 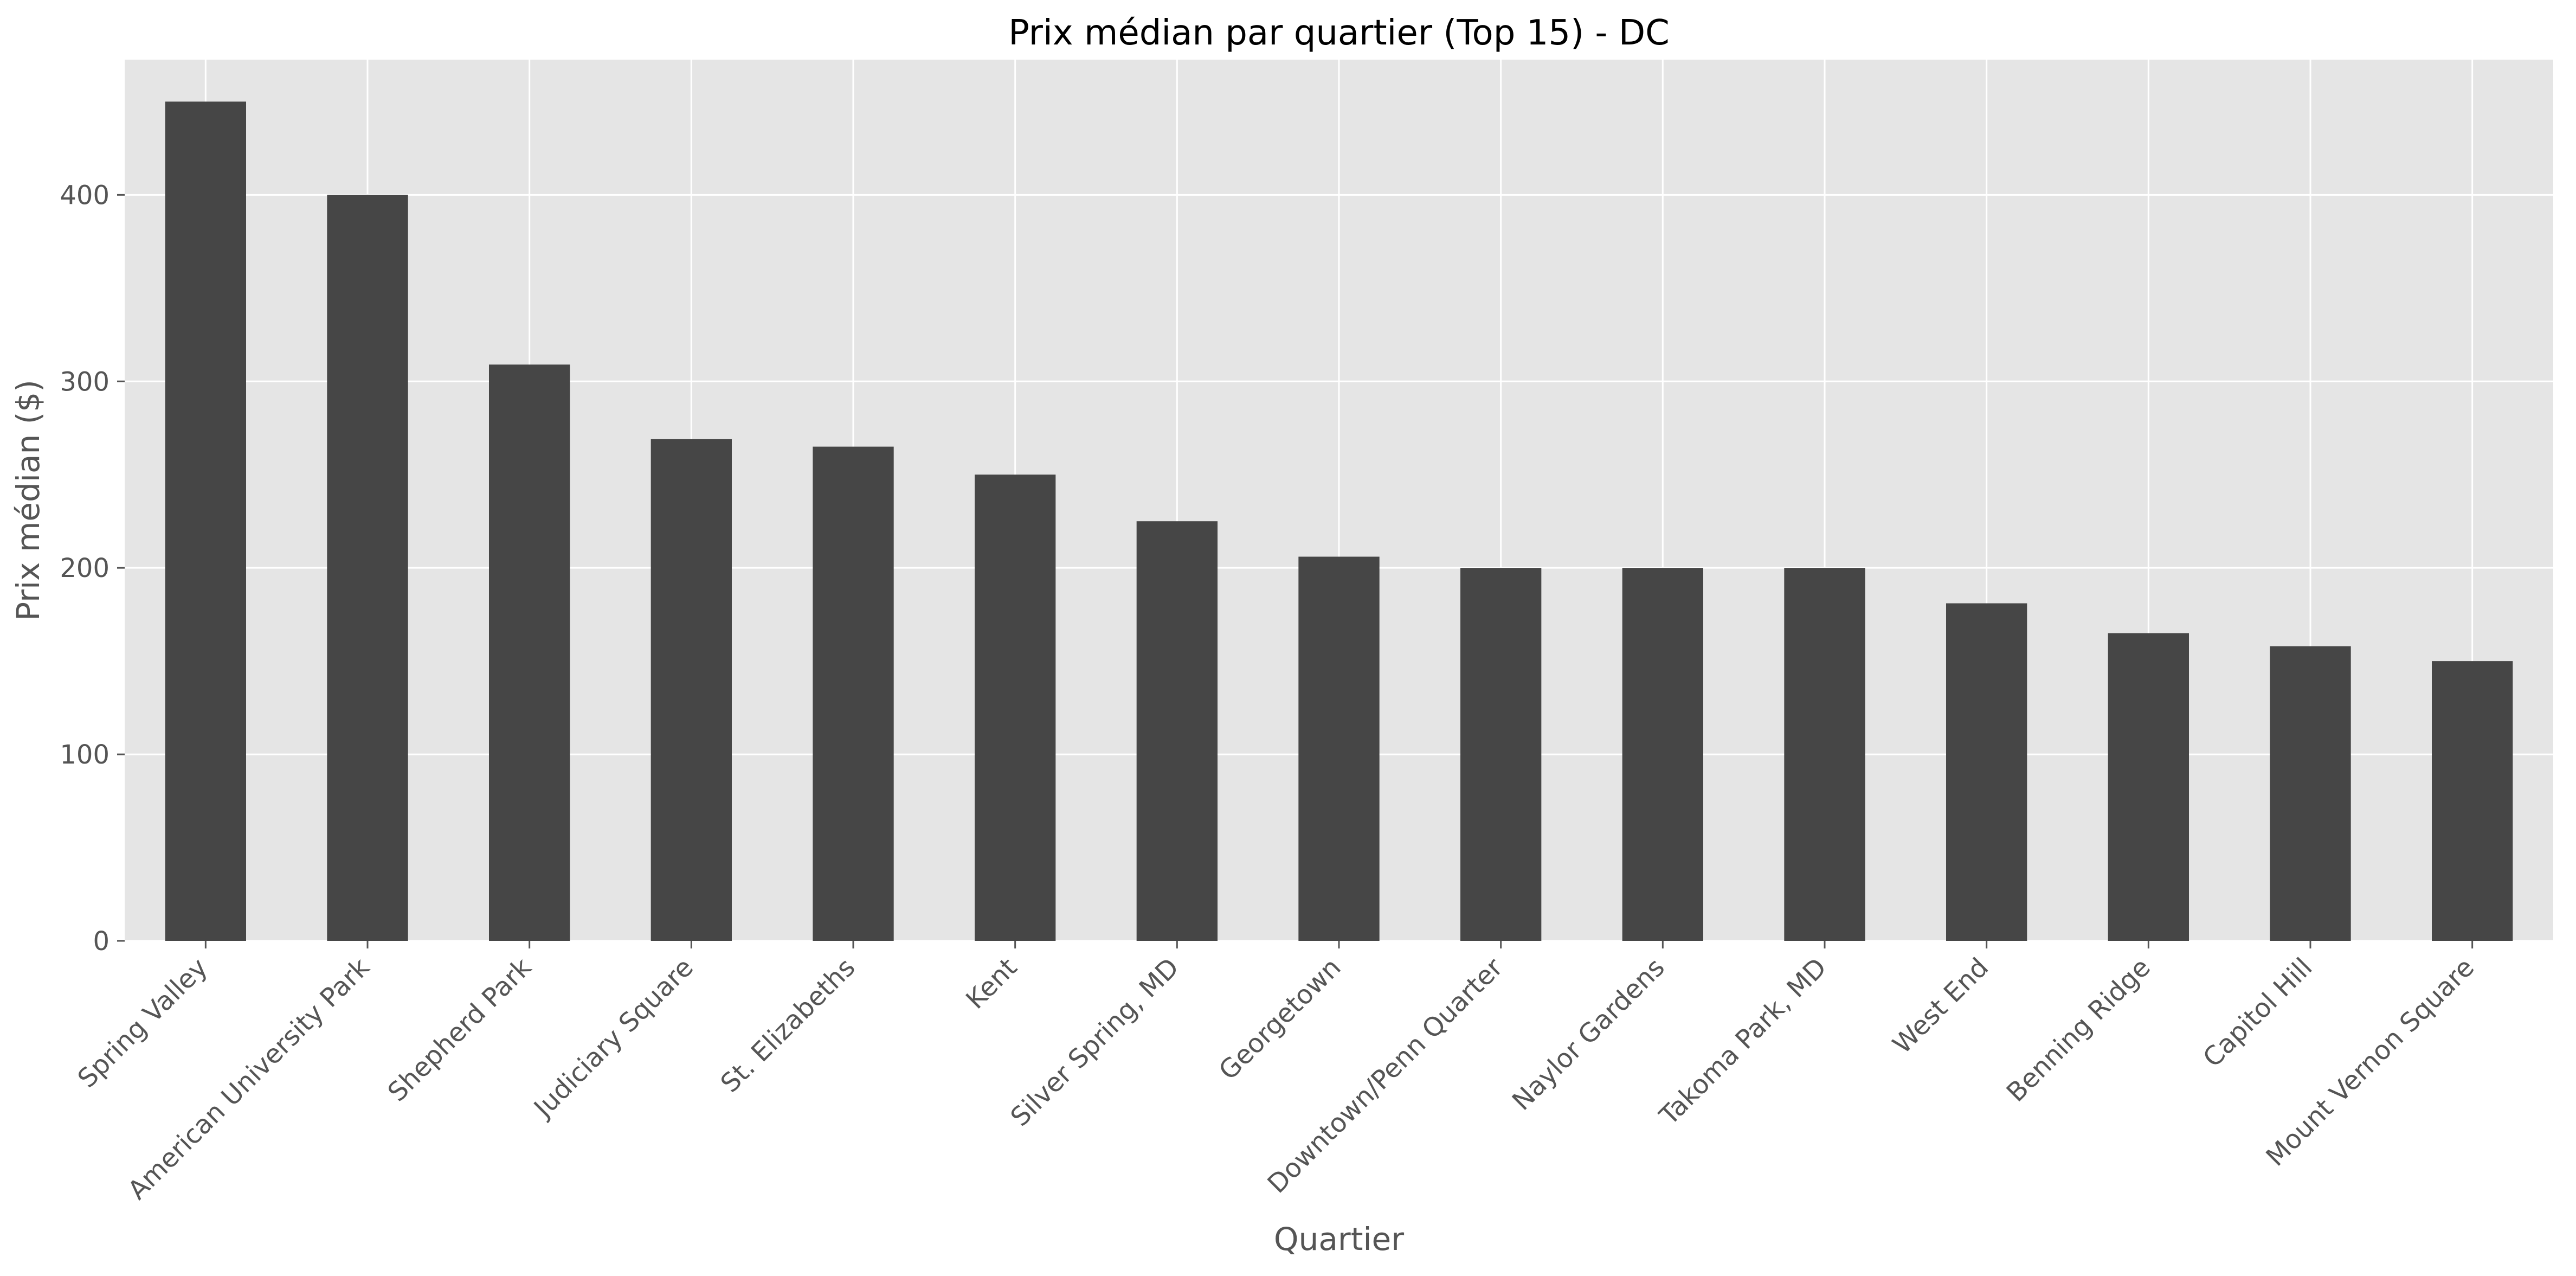 I want to click on x-tick-label: St. Elizabeths, so click(x=788, y=1025).